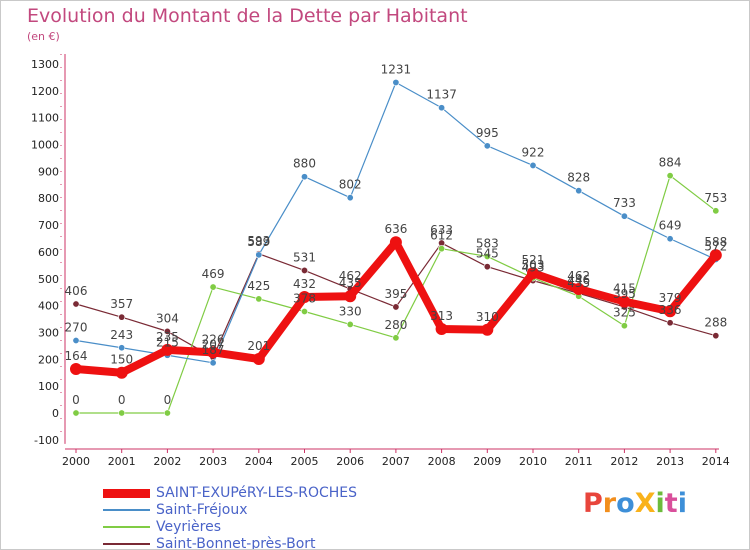  Describe the element at coordinates (578, 276) in the screenshot. I see `data-label: 462` at that location.